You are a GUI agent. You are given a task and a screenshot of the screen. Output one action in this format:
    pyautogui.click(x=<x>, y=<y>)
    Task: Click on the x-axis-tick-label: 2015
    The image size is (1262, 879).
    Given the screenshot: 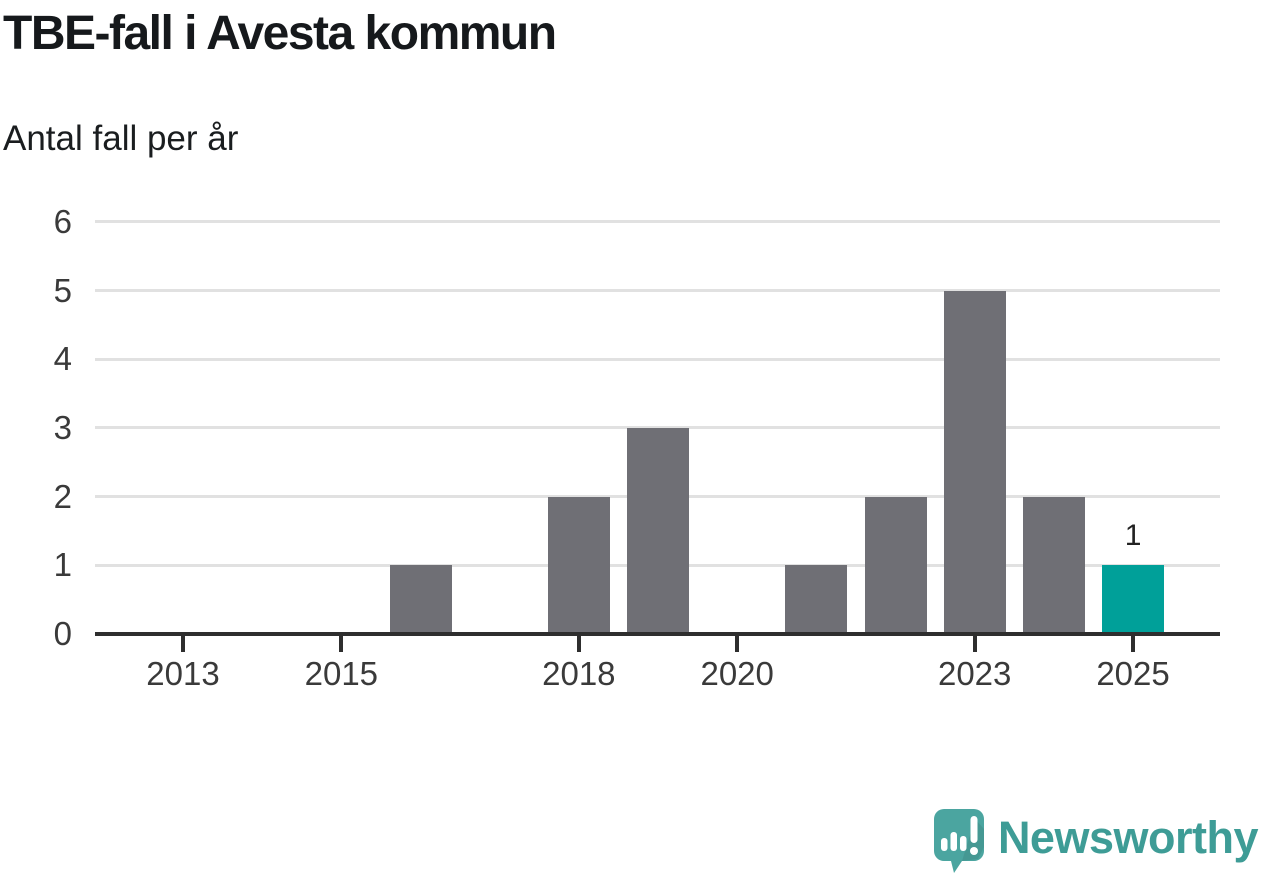 What is the action you would take?
    pyautogui.click(x=341, y=673)
    